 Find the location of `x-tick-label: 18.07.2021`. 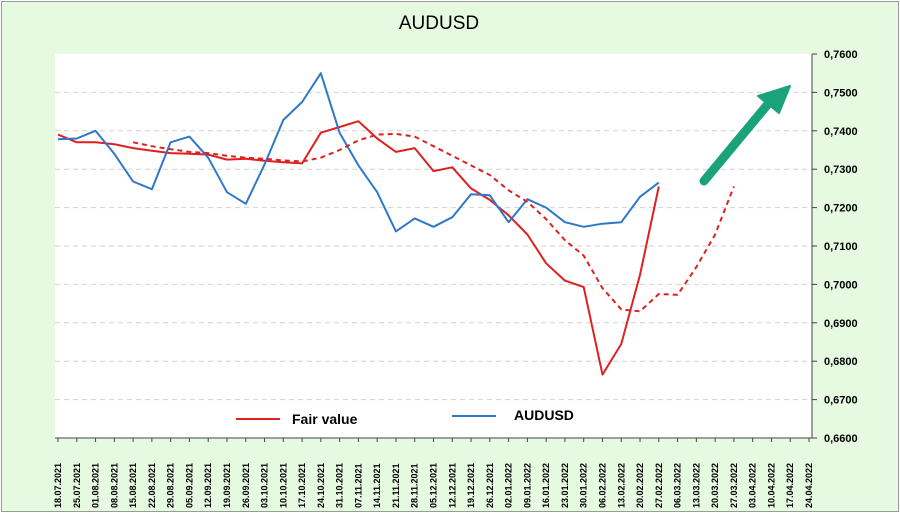

x-tick-label: 18.07.2021 is located at coordinates (58, 485).